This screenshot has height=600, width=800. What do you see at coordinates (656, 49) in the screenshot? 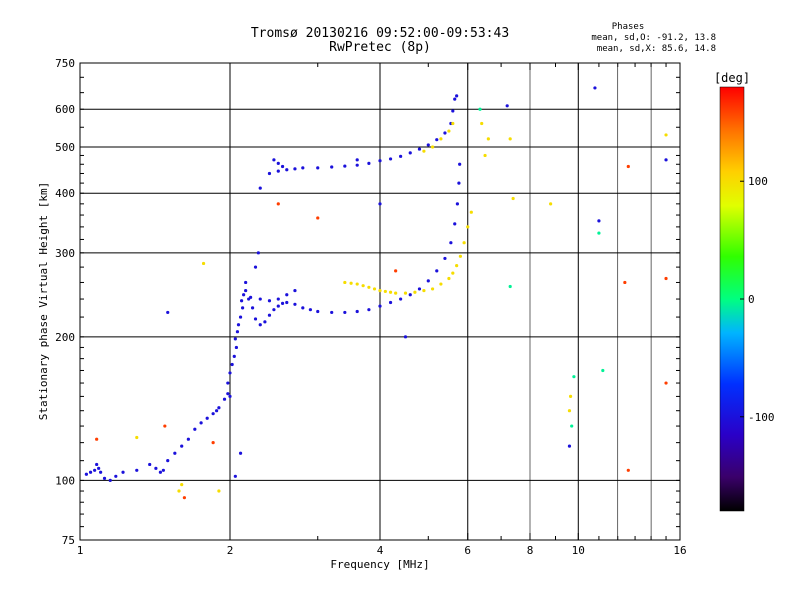
I see `stats-x-line: mean, sd,X: 85.6, 14.8` at bounding box center [656, 49].